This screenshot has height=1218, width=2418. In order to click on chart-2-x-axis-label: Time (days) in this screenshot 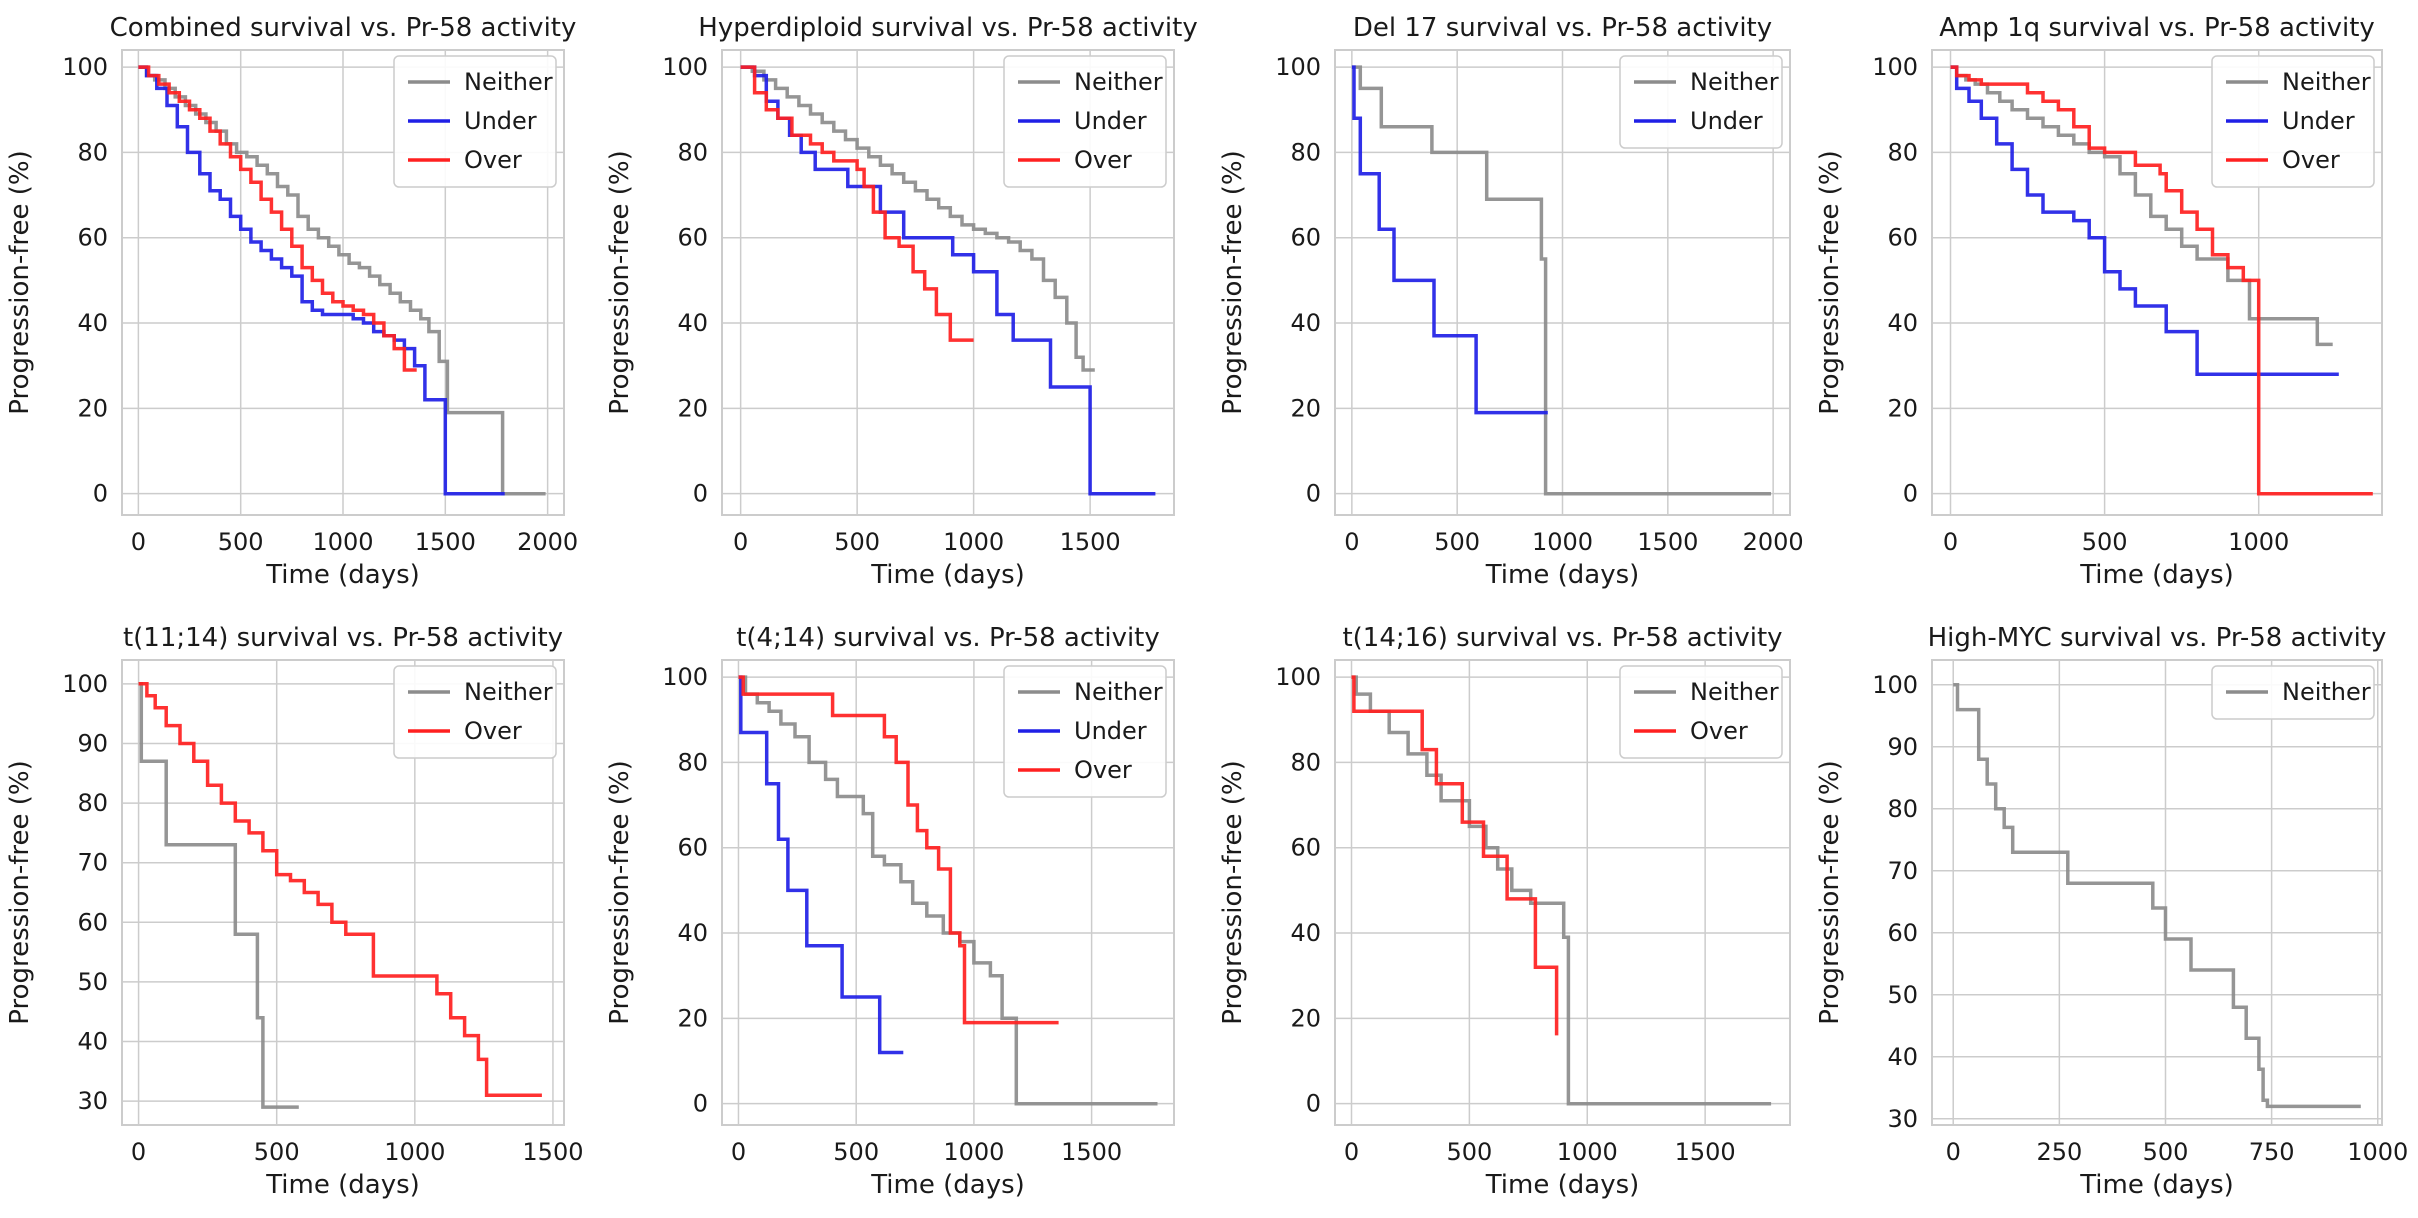, I will do `click(947, 575)`.